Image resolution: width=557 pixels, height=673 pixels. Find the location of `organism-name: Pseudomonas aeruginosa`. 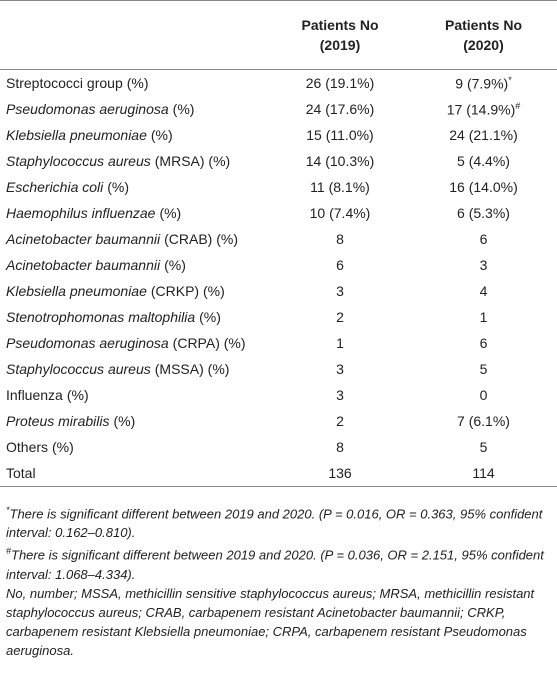

organism-name: Pseudomonas aeruginosa is located at coordinates (87, 343).